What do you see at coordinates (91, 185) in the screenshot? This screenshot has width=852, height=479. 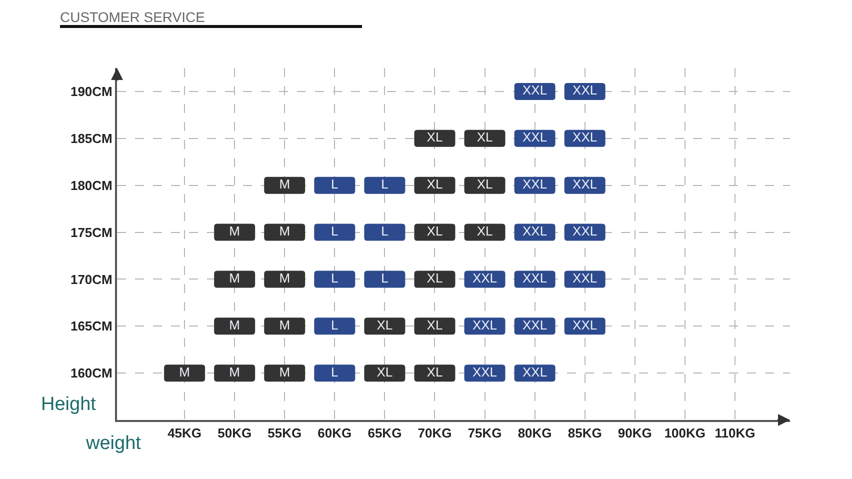 I see `y-tick-label: 180CM` at bounding box center [91, 185].